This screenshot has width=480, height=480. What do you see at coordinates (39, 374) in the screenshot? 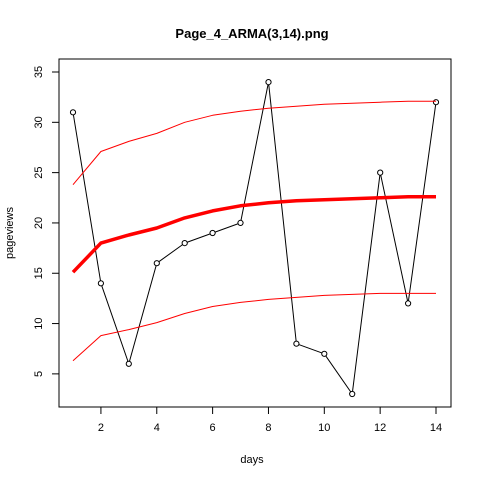
I see `y-tick-label: 5` at bounding box center [39, 374].